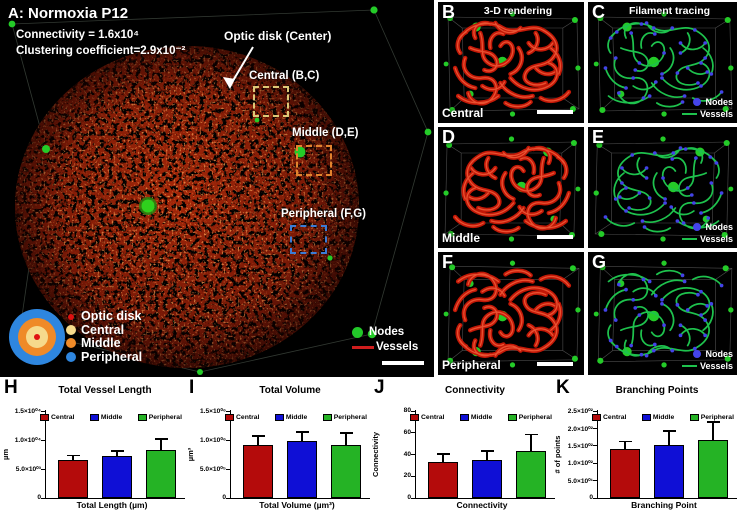 The image size is (737, 515). What do you see at coordinates (598, 137) in the screenshot?
I see `panel-letter: E` at bounding box center [598, 137].